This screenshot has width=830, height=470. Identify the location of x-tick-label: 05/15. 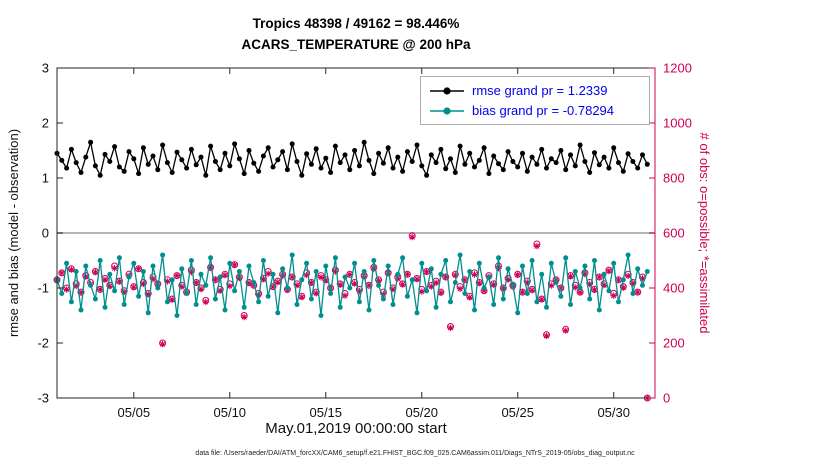
(325, 412).